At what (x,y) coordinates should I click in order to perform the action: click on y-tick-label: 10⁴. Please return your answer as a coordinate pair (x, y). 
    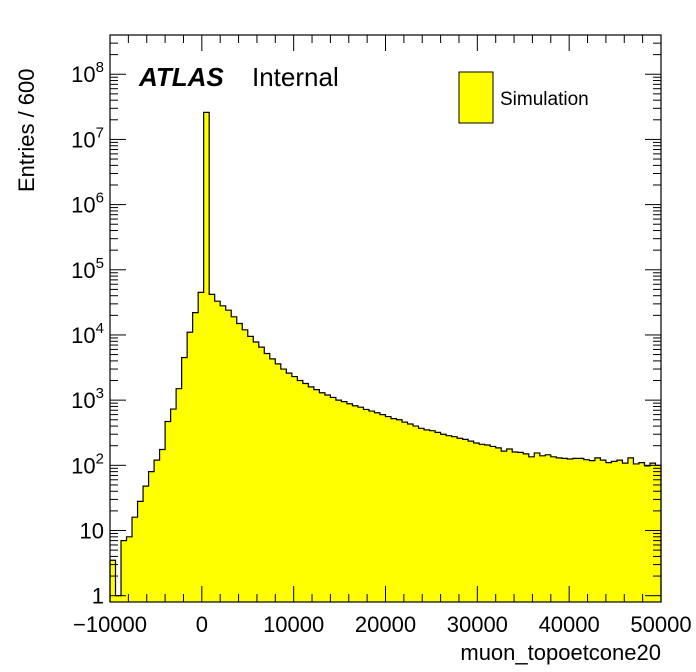
    Looking at the image, I should click on (87, 334).